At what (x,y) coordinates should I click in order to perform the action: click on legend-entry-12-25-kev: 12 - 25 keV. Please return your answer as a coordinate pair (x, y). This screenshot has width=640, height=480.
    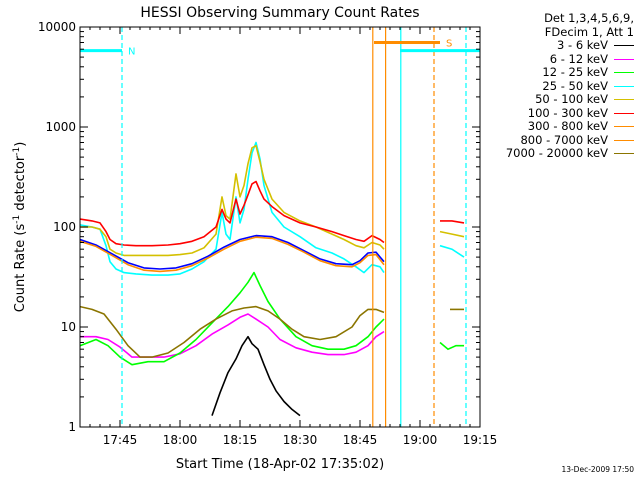
    Looking at the image, I should click on (559, 72).